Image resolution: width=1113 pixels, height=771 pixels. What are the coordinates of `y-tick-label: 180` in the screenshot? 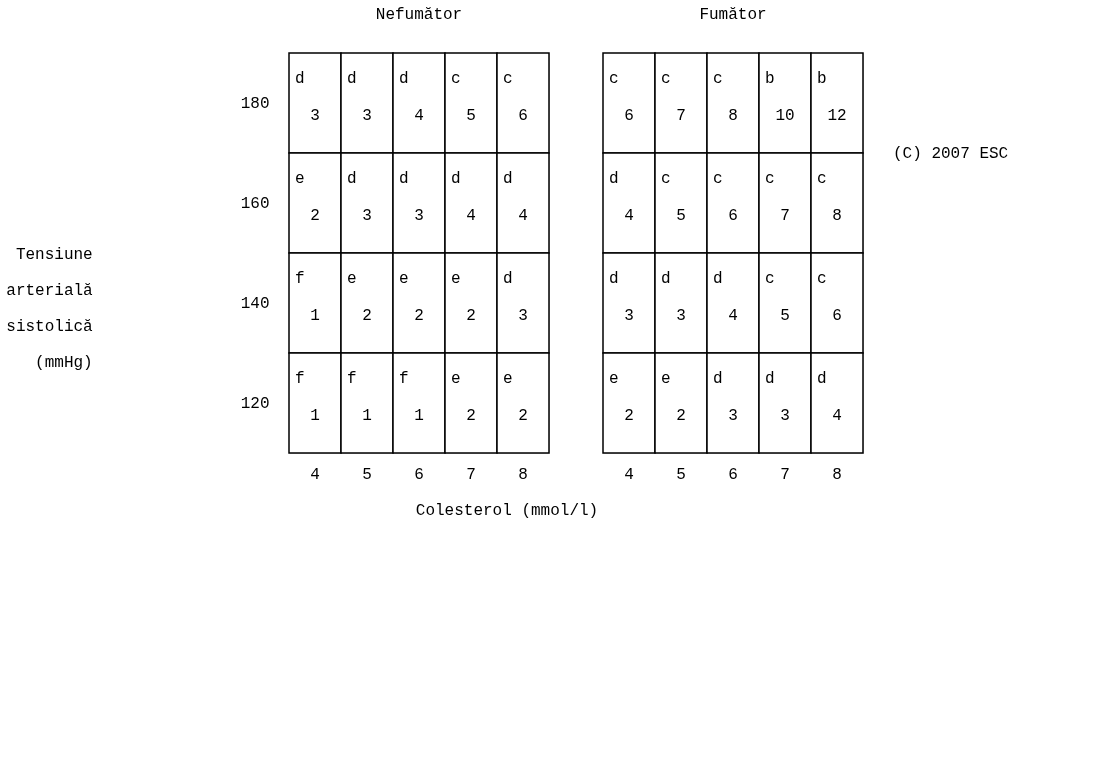 It's located at (255, 104).